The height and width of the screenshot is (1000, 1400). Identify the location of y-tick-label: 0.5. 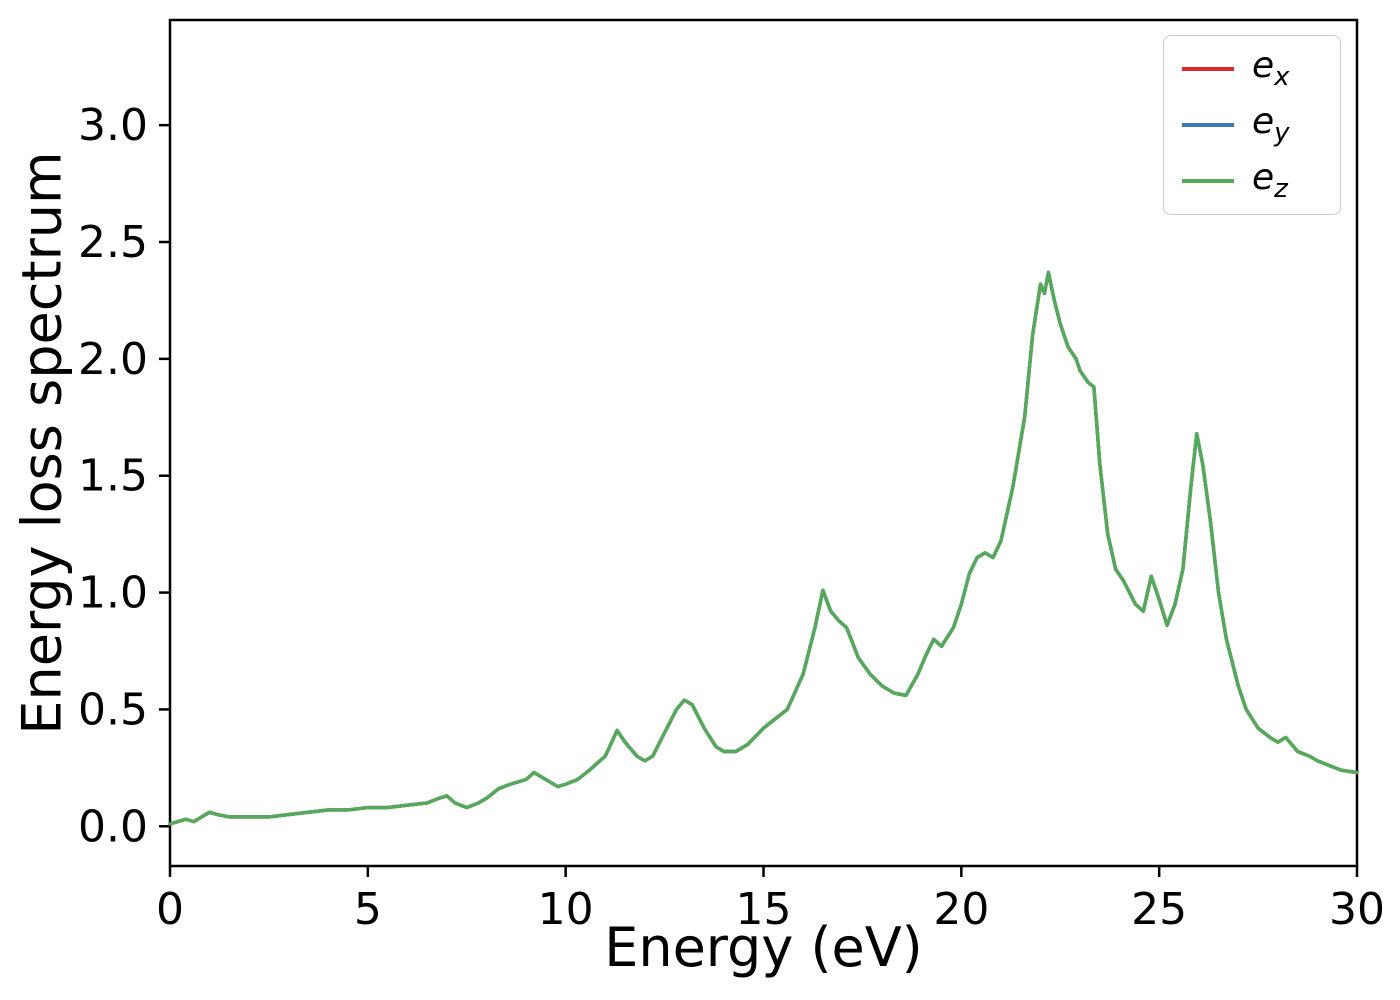
(113, 709).